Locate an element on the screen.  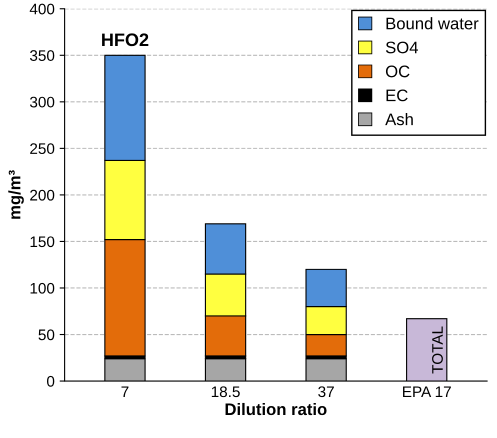
y-tick-label: 350 is located at coordinates (42, 55).